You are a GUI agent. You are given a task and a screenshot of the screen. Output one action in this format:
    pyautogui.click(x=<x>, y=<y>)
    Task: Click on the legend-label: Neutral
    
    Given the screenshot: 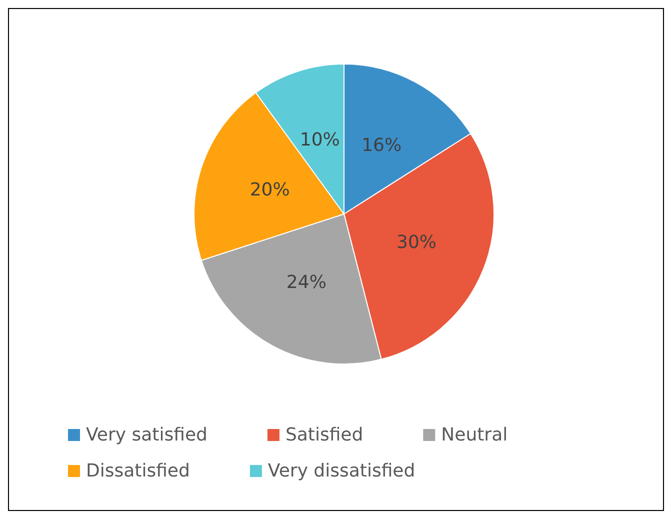 What is the action you would take?
    pyautogui.click(x=474, y=435)
    